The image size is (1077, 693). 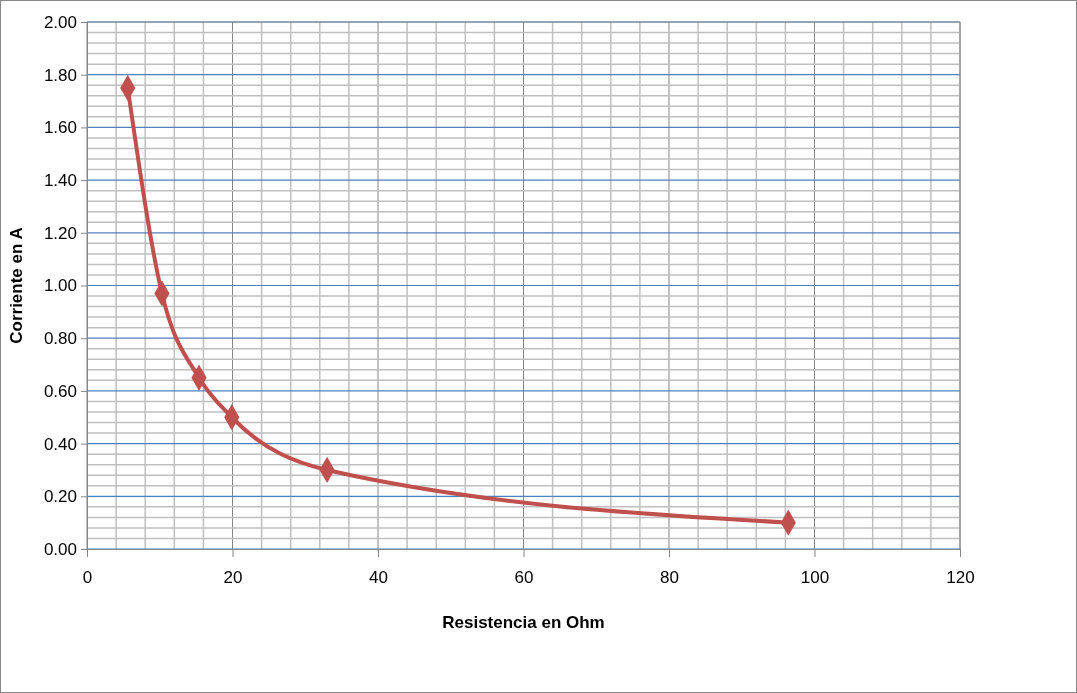 What do you see at coordinates (60, 444) in the screenshot?
I see `y-tick-label: 0.40` at bounding box center [60, 444].